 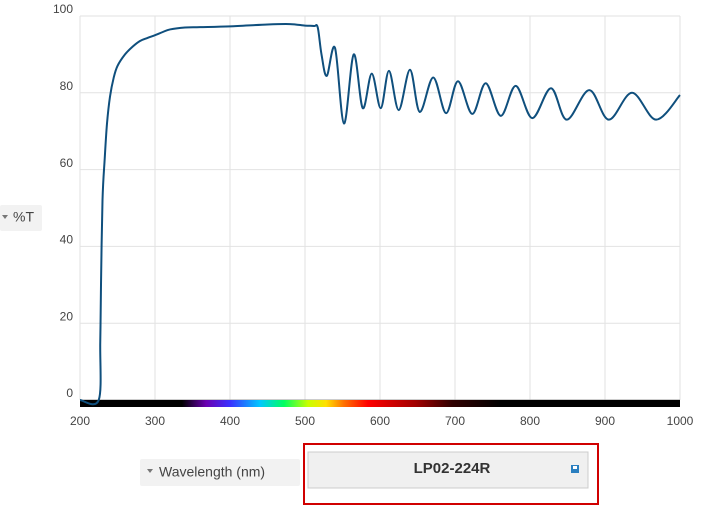 What do you see at coordinates (380, 421) in the screenshot?
I see `x-tick-label: 600` at bounding box center [380, 421].